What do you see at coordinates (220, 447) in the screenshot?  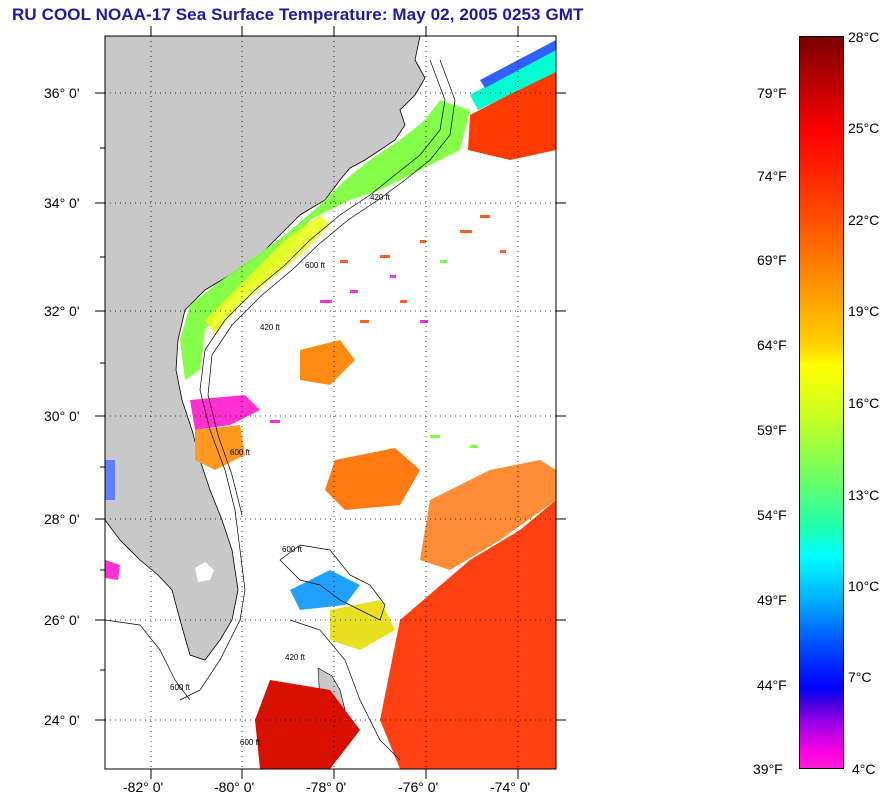 I see `sst-coast-orange` at bounding box center [220, 447].